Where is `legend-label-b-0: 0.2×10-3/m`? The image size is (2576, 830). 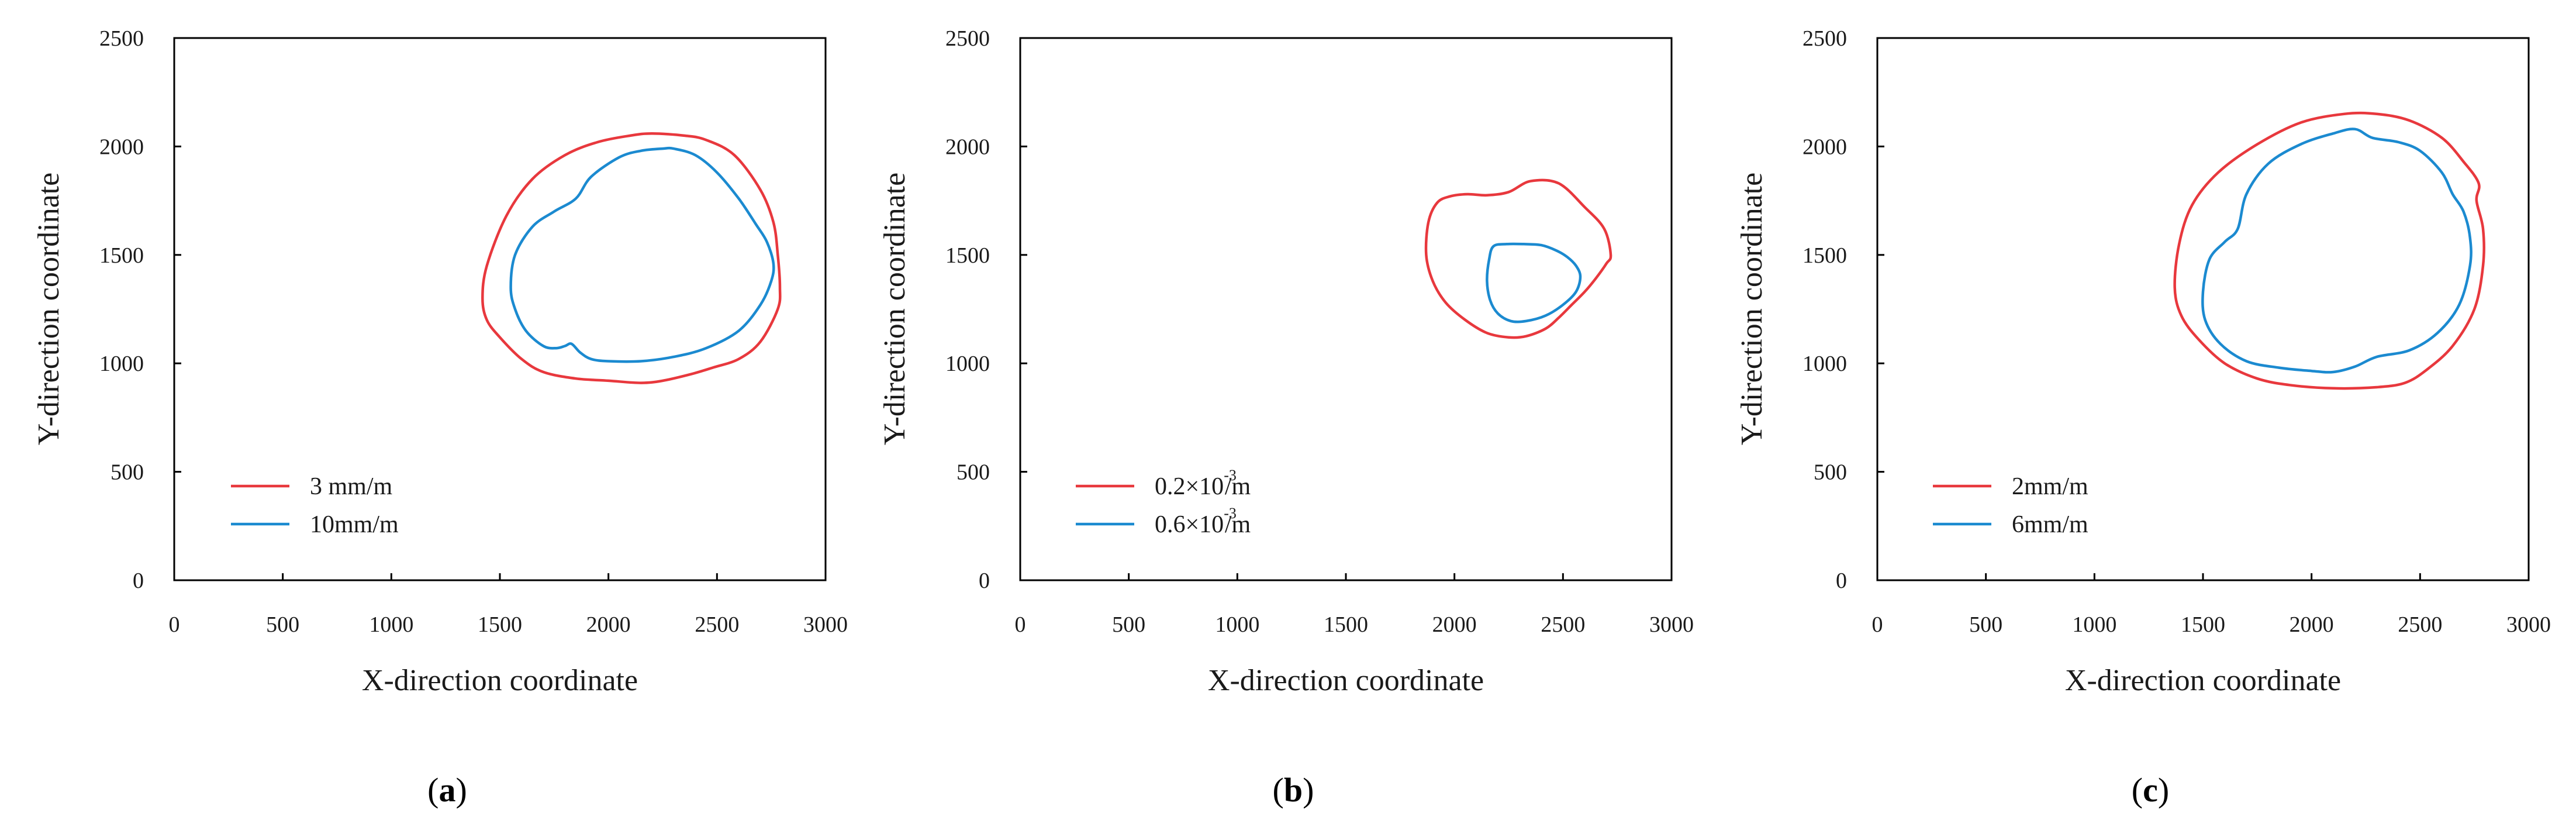 legend-label-b-0: 0.2×10-3/m is located at coordinates (1203, 483).